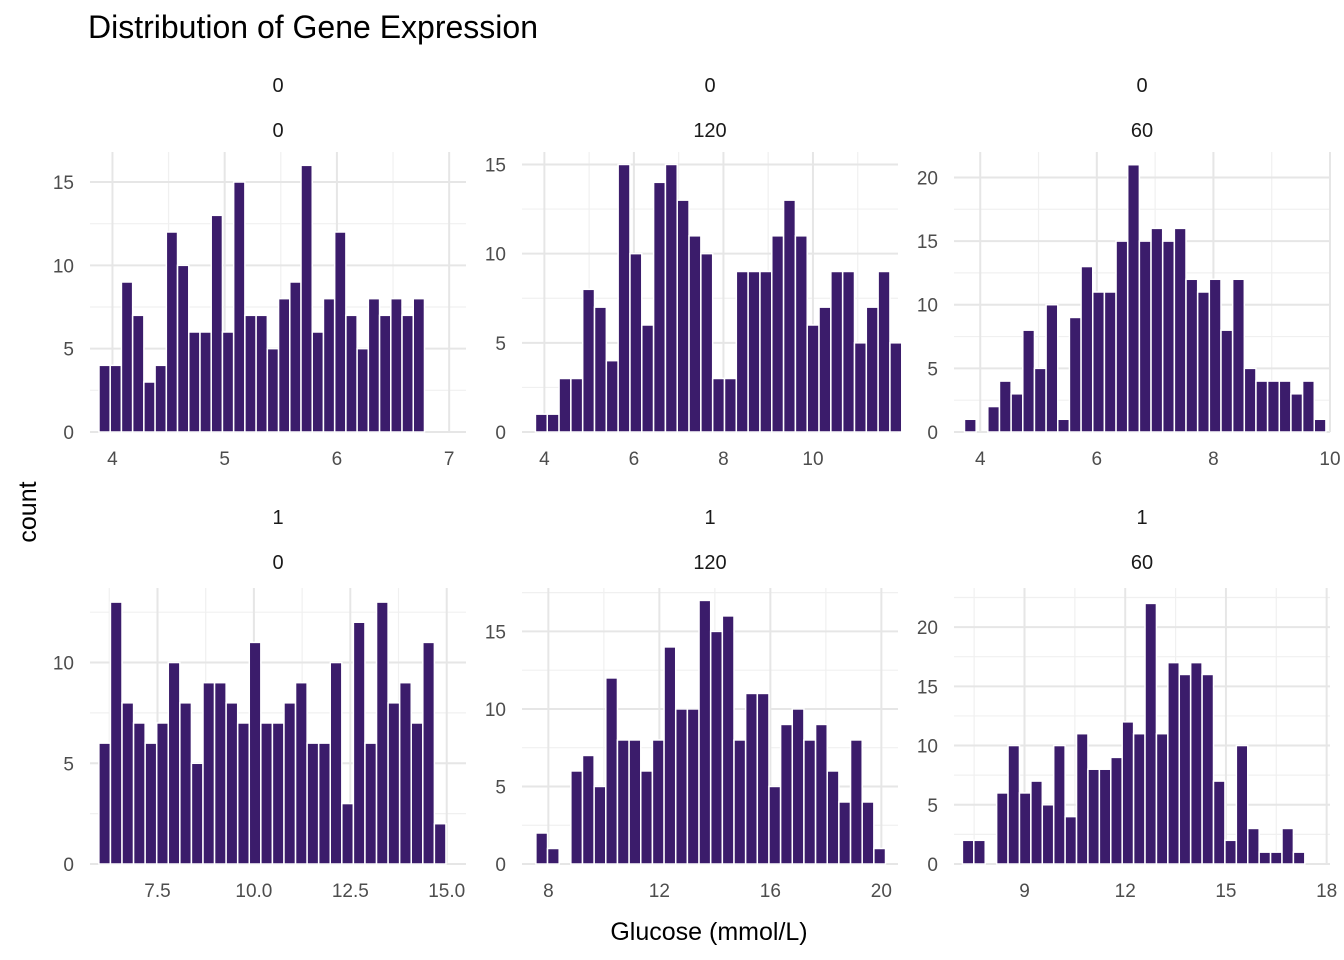 This screenshot has height=960, width=1344. I want to click on x-tick-label: 12, so click(1125, 891).